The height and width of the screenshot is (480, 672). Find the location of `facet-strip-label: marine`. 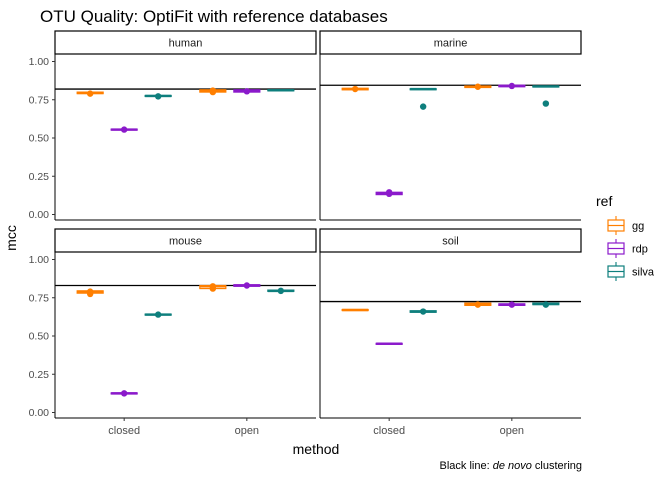

facet-strip-label: marine is located at coordinates (451, 44).